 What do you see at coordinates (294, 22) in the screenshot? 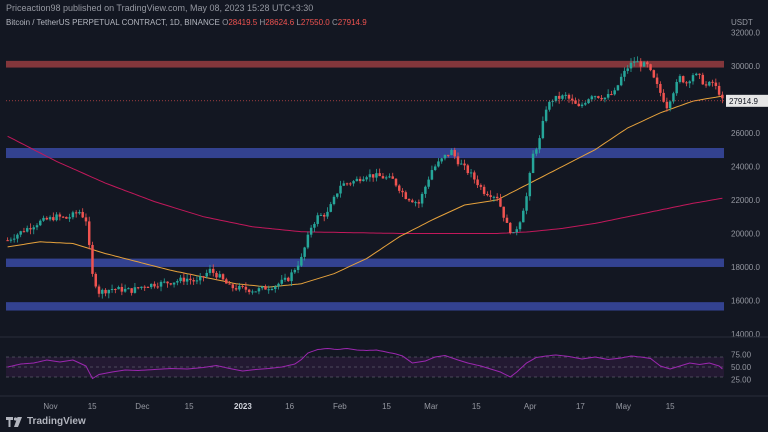
I see `ohlc-values: O28419.5 H28624.6 L27550.0 C27914.9` at bounding box center [294, 22].